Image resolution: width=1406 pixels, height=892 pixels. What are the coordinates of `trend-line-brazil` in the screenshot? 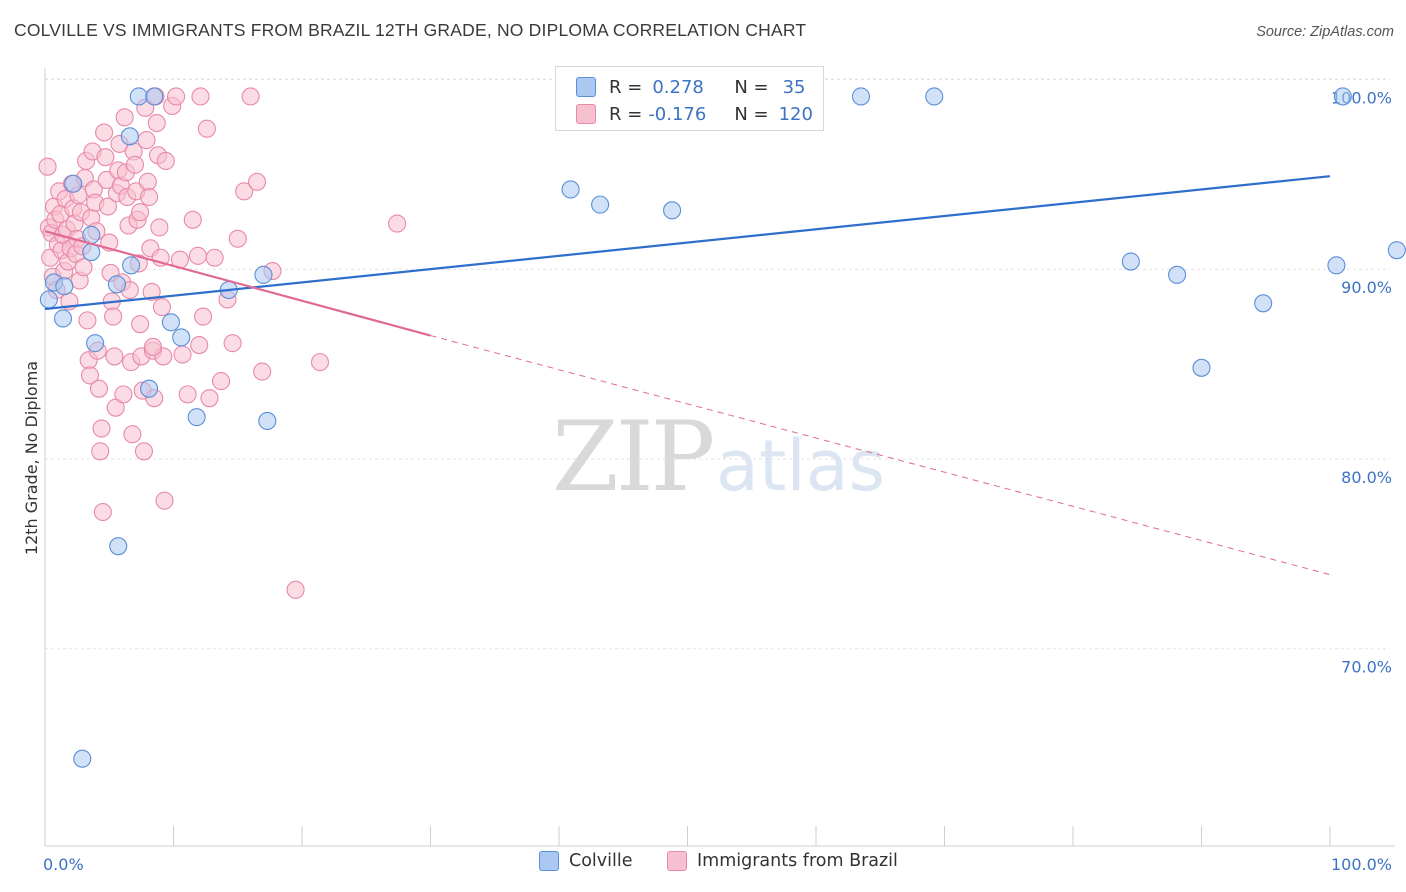 It's located at (237, 283).